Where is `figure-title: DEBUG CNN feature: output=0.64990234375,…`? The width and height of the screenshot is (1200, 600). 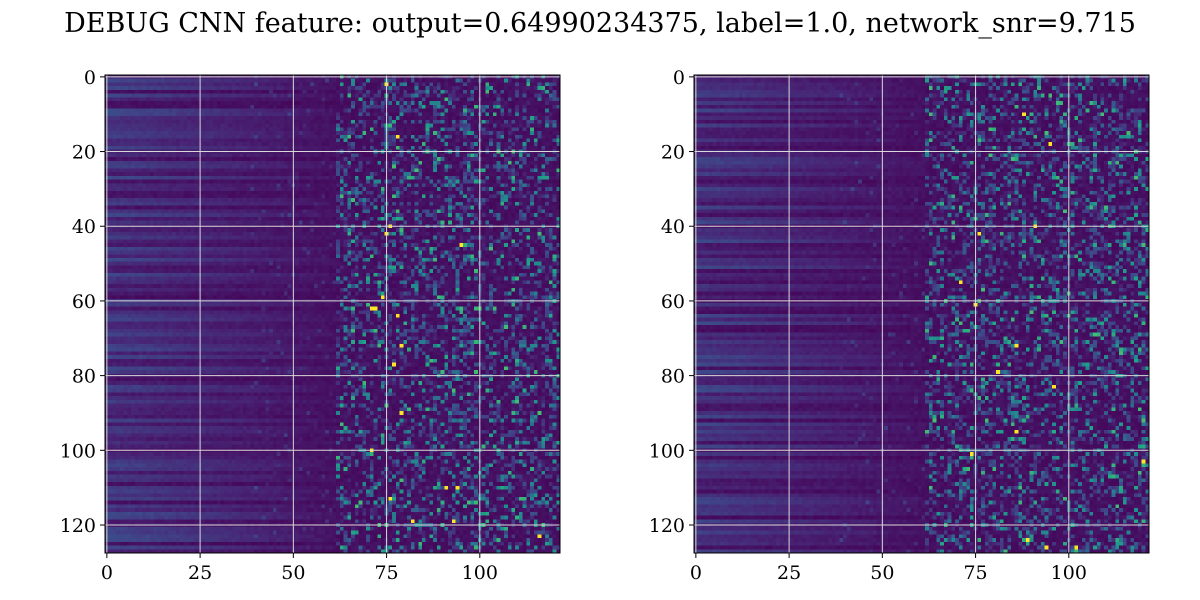
figure-title: DEBUG CNN feature: output=0.64990234375,… is located at coordinates (600, 23).